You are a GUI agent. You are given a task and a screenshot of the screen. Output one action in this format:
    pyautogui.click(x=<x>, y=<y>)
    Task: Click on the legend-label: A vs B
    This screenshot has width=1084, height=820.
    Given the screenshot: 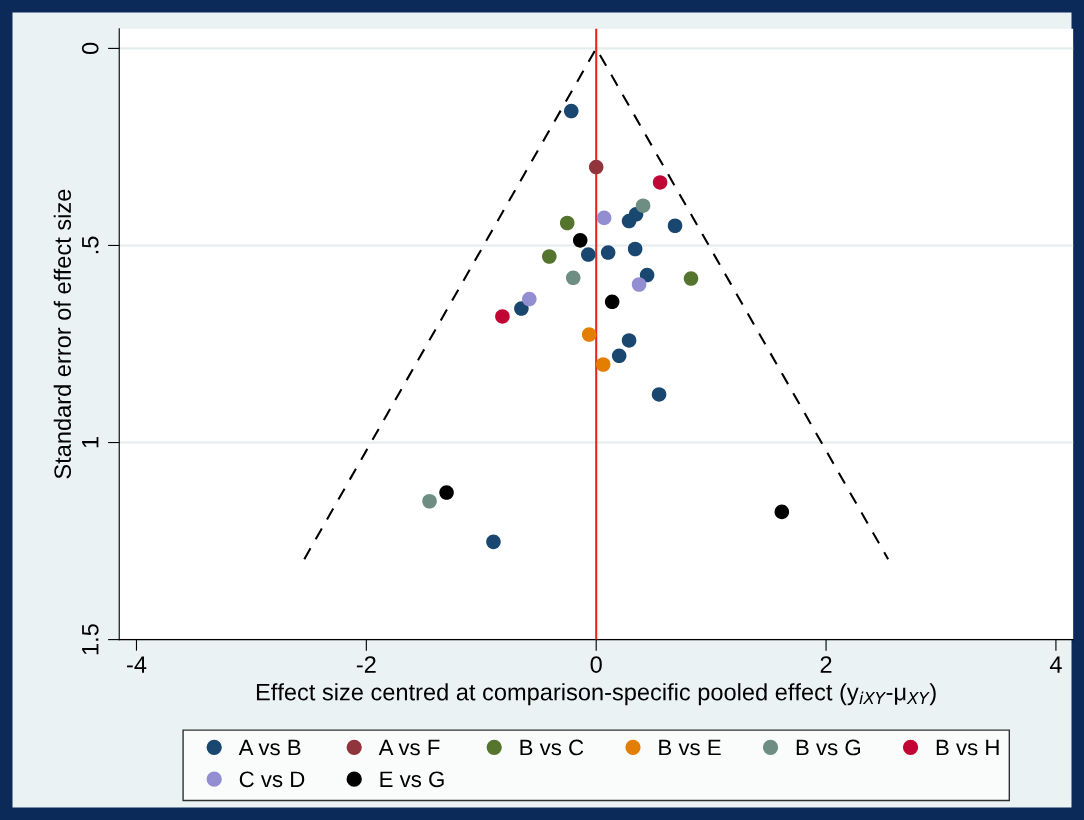 What is the action you would take?
    pyautogui.click(x=269, y=747)
    